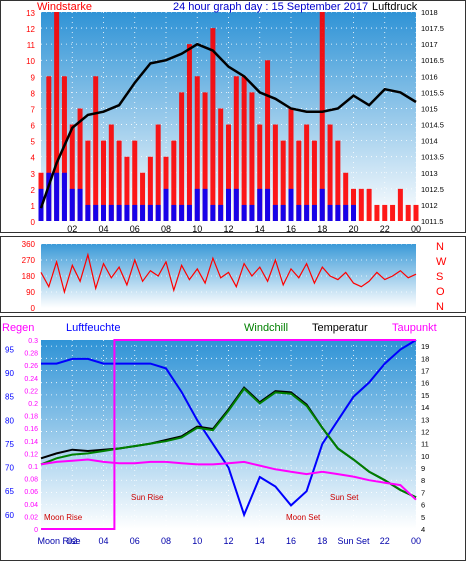 Image resolution: width=470 pixels, height=567 pixels. I want to click on rain-tick-label: 0.22, so click(31, 391).